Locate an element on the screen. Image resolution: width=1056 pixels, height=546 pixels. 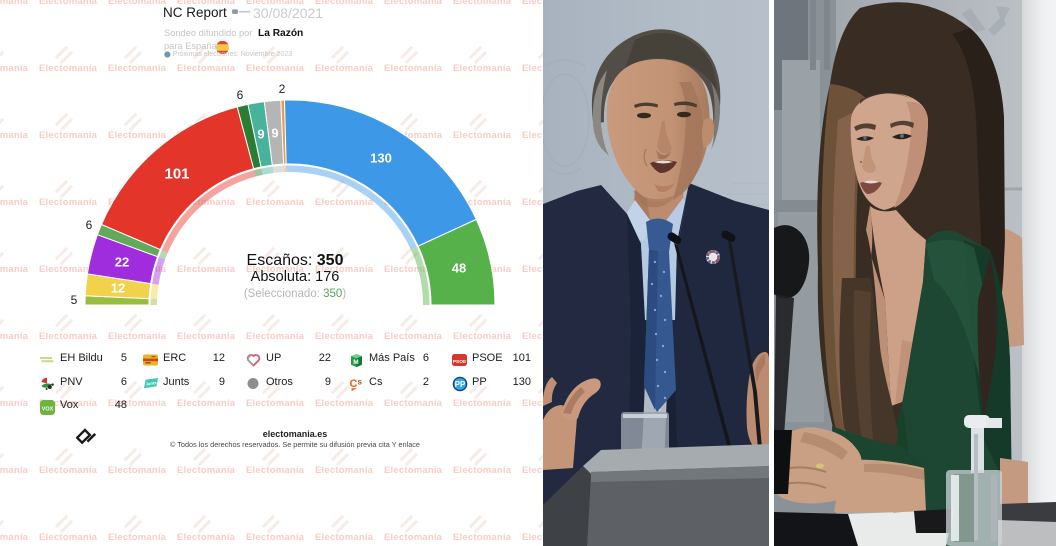
svg-text: 5 is located at coordinates (74, 300).